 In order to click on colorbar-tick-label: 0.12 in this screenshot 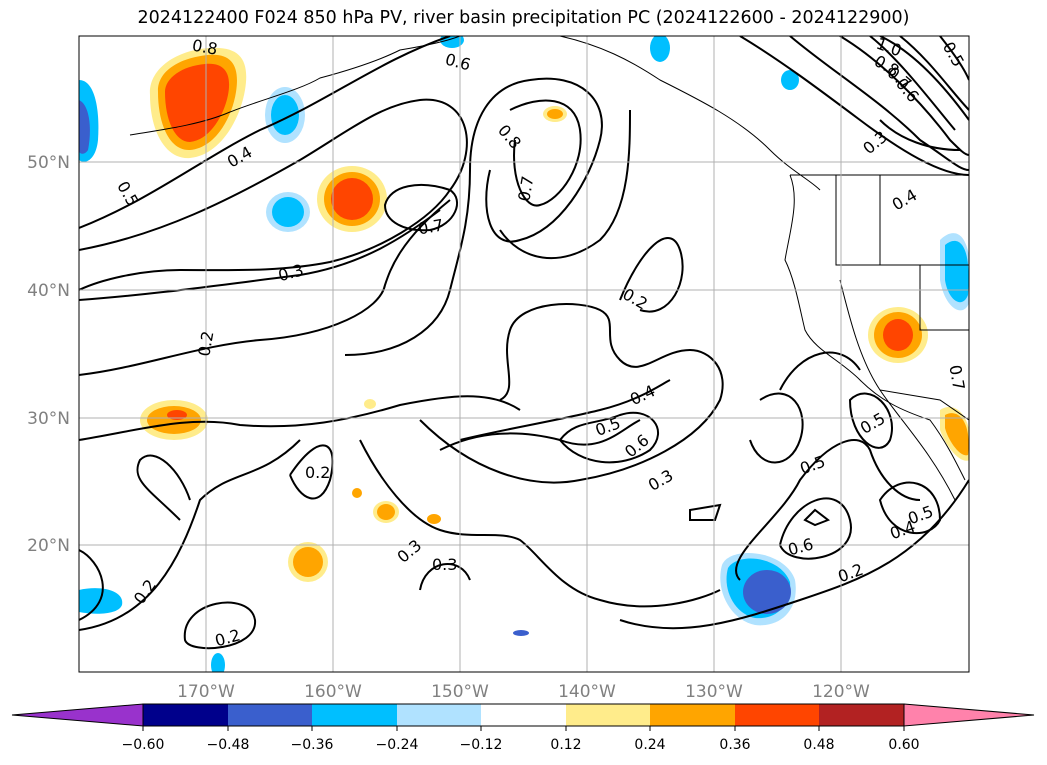, I will do `click(565, 745)`.